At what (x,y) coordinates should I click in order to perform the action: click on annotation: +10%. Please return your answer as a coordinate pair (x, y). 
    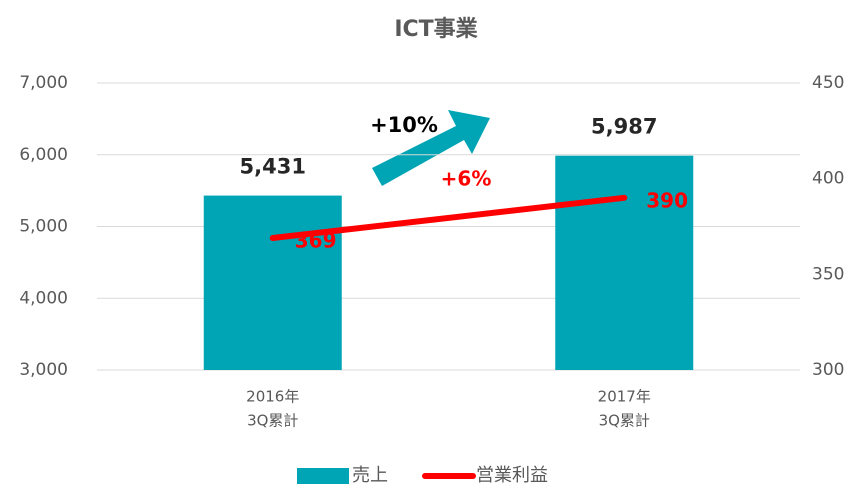
    Looking at the image, I should click on (404, 125).